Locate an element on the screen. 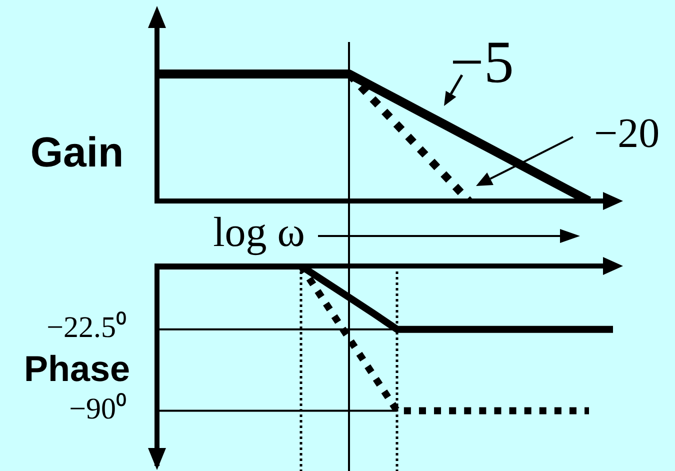 Image resolution: width=675 pixels, height=471 pixels. annotation: −5 is located at coordinates (482, 62).